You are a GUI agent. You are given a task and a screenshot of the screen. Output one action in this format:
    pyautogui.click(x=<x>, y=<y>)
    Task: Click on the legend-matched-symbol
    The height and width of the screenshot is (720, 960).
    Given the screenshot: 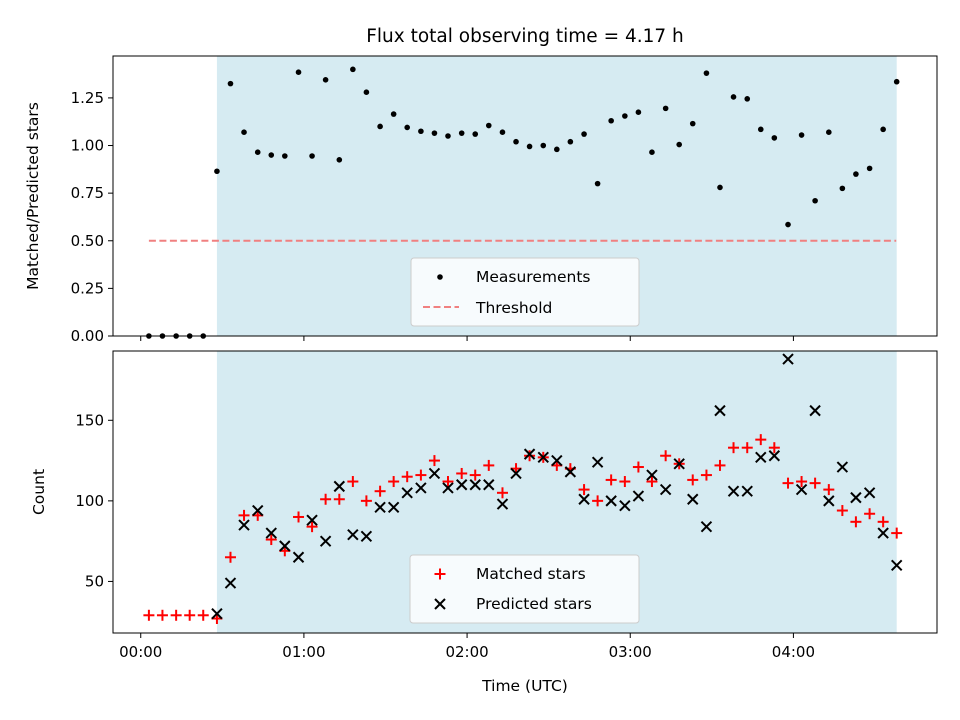 What is the action you would take?
    pyautogui.click(x=440, y=574)
    